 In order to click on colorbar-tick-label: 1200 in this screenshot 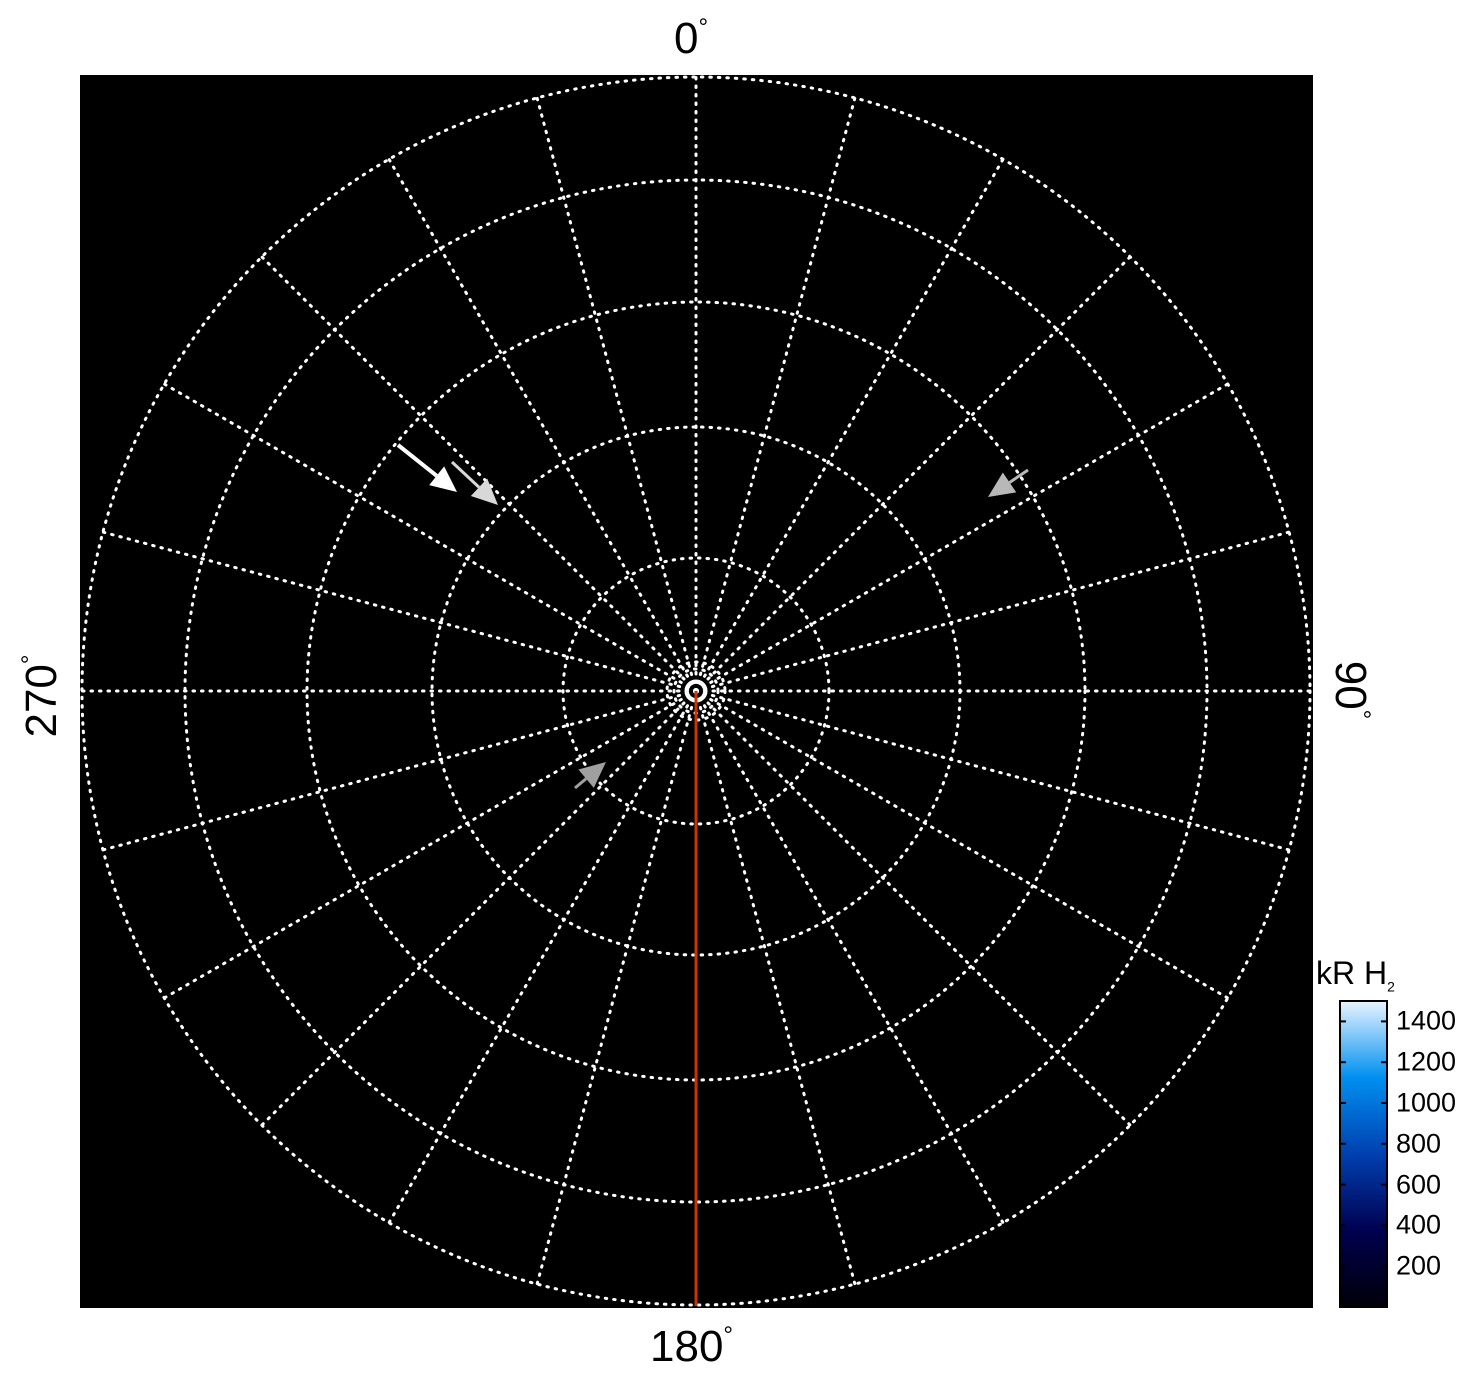, I will do `click(1426, 1061)`.